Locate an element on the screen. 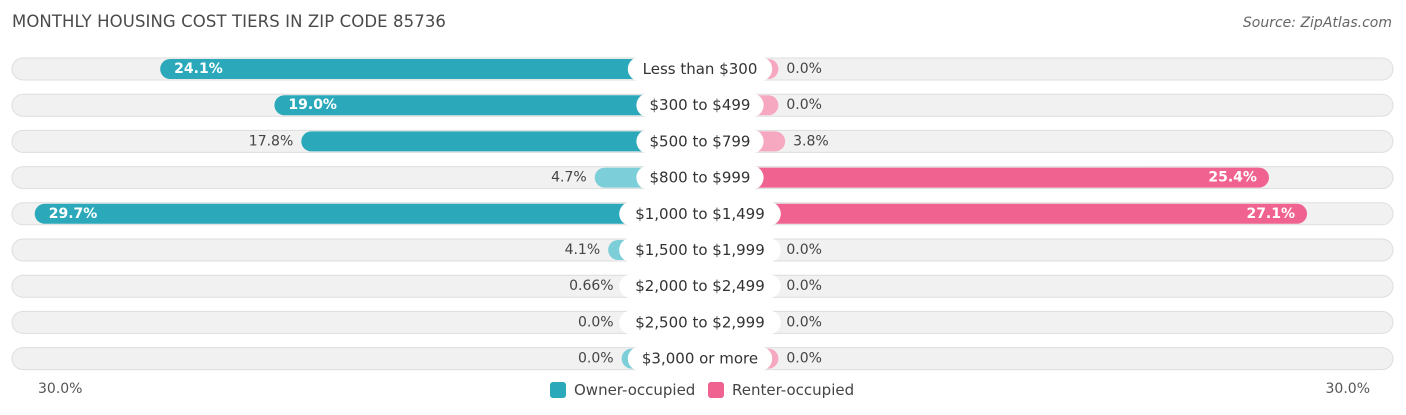 Image resolution: width=1406 pixels, height=415 pixels. category-label: $2,000 to $2,499 is located at coordinates (700, 286).